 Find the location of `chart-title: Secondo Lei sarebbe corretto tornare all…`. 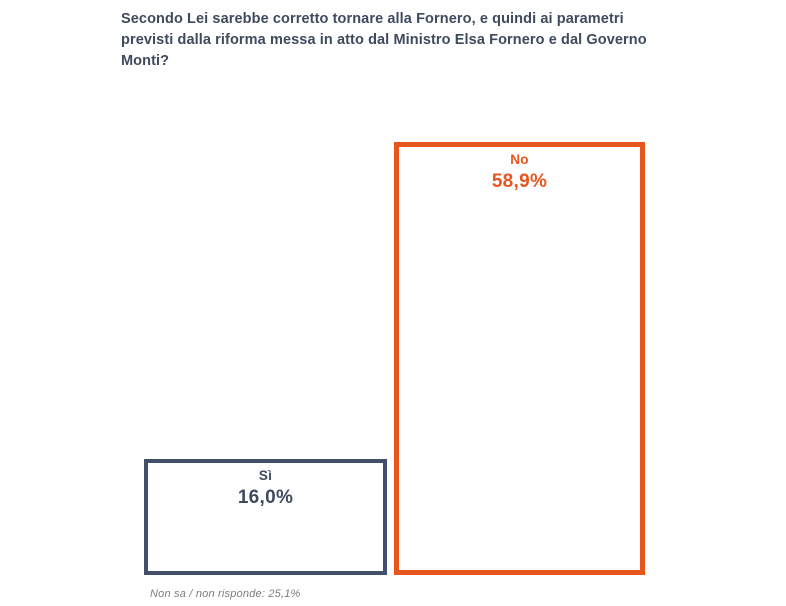

chart-title: Secondo Lei sarebbe corretto tornare all… is located at coordinates (384, 40).